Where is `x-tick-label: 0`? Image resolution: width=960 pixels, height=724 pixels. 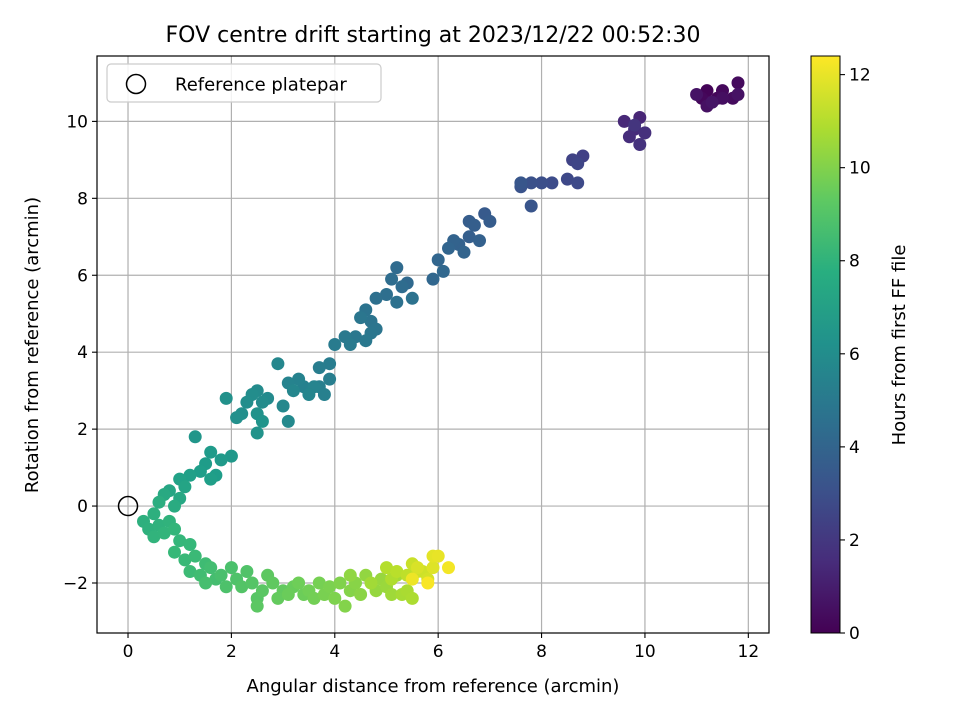
x-tick-label: 0 is located at coordinates (128, 652).